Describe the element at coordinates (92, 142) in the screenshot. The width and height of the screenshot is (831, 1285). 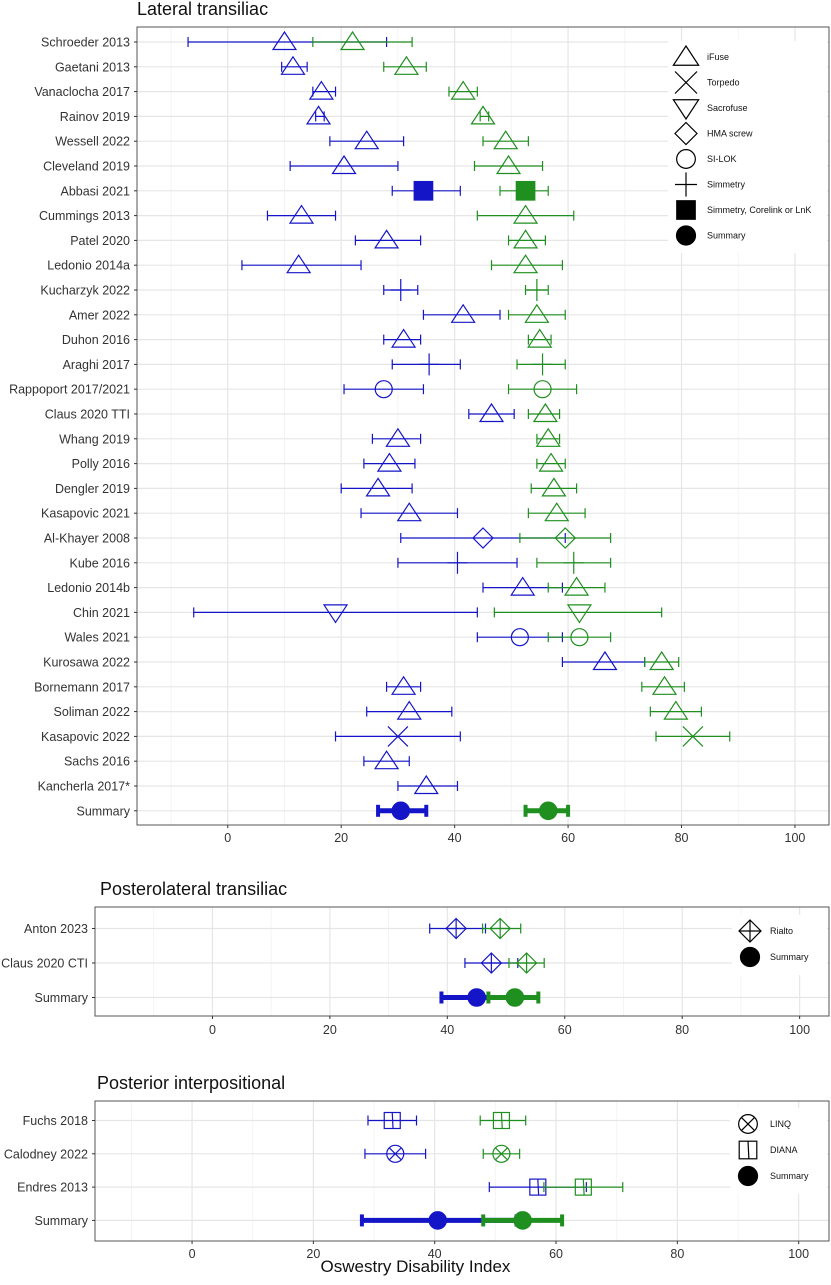
I see `study-label: Wessell 2022` at that location.